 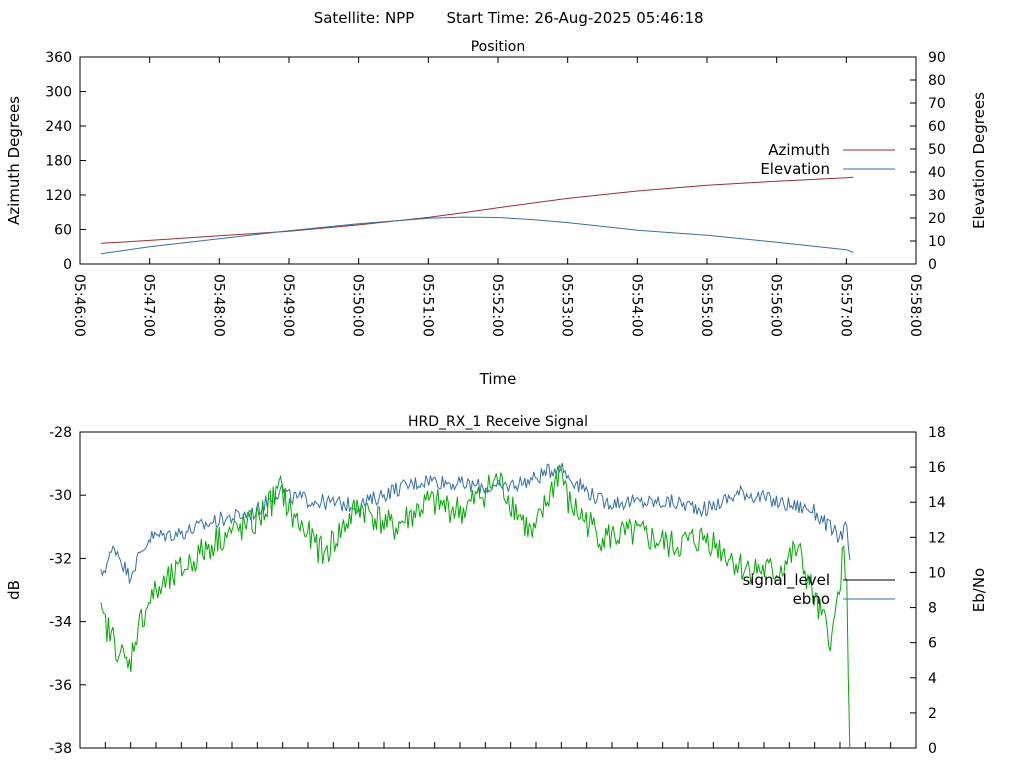 What do you see at coordinates (845, 305) in the screenshot?
I see `x-tick-label: 05:57:00` at bounding box center [845, 305].